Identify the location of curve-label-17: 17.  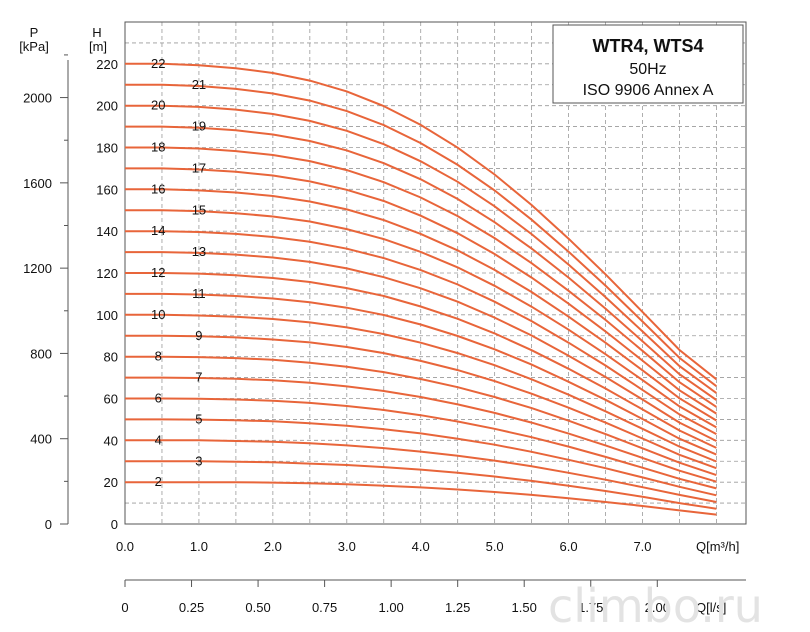
(199, 167).